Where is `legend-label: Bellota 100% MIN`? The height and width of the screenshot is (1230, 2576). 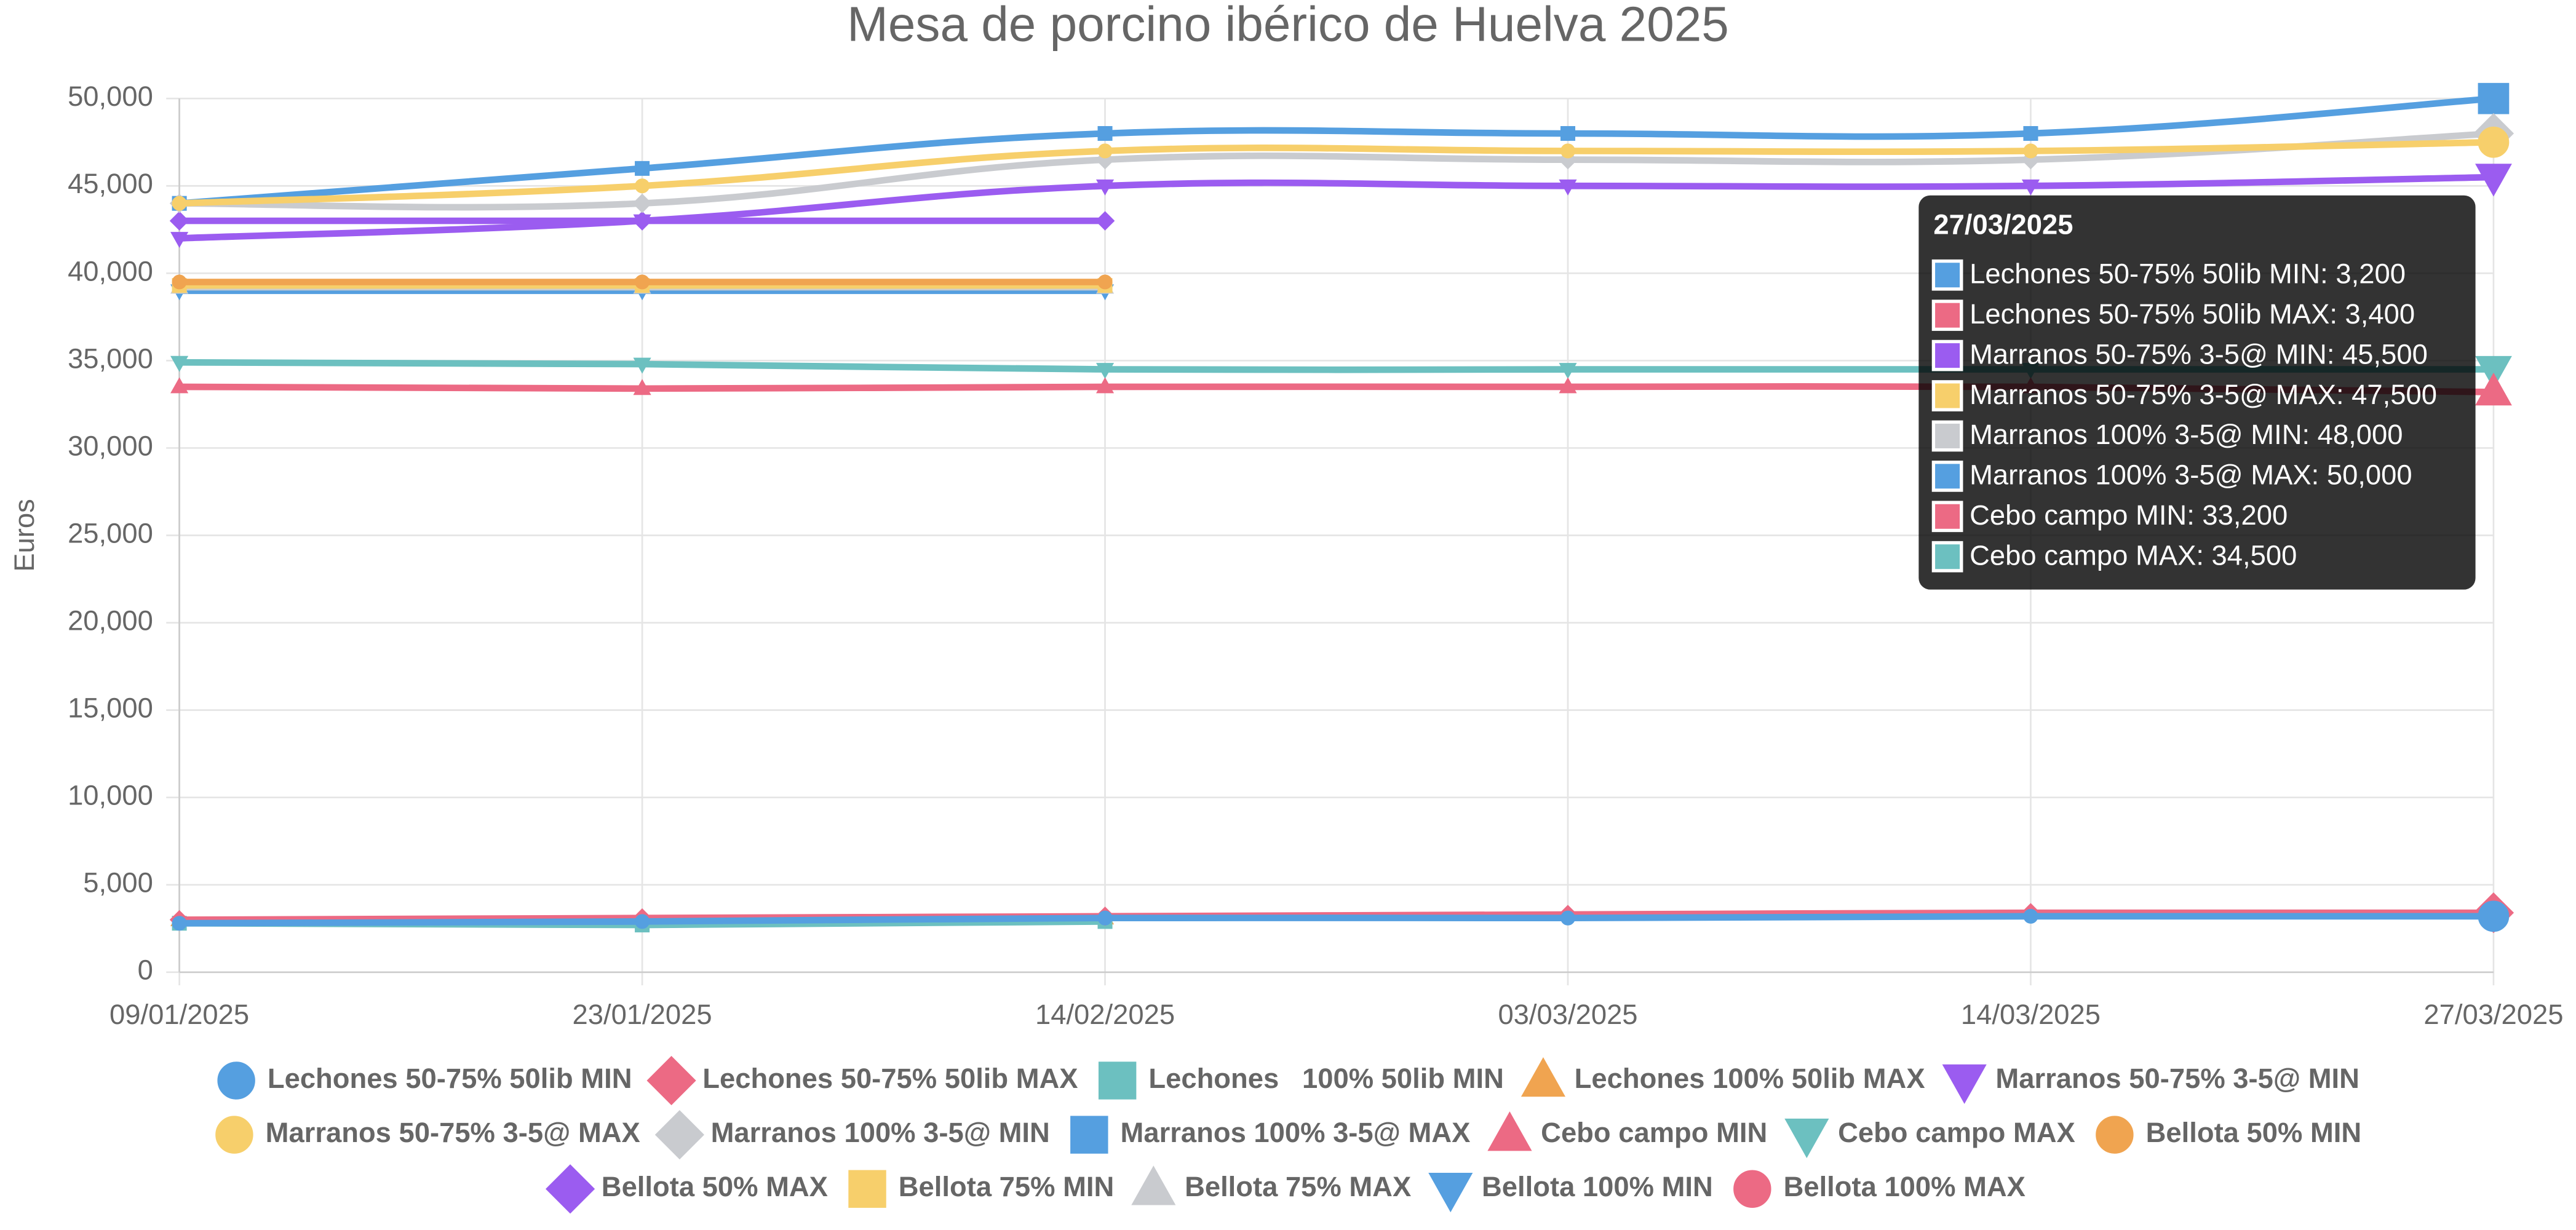
legend-label: Bellota 100% MIN is located at coordinates (1597, 1186).